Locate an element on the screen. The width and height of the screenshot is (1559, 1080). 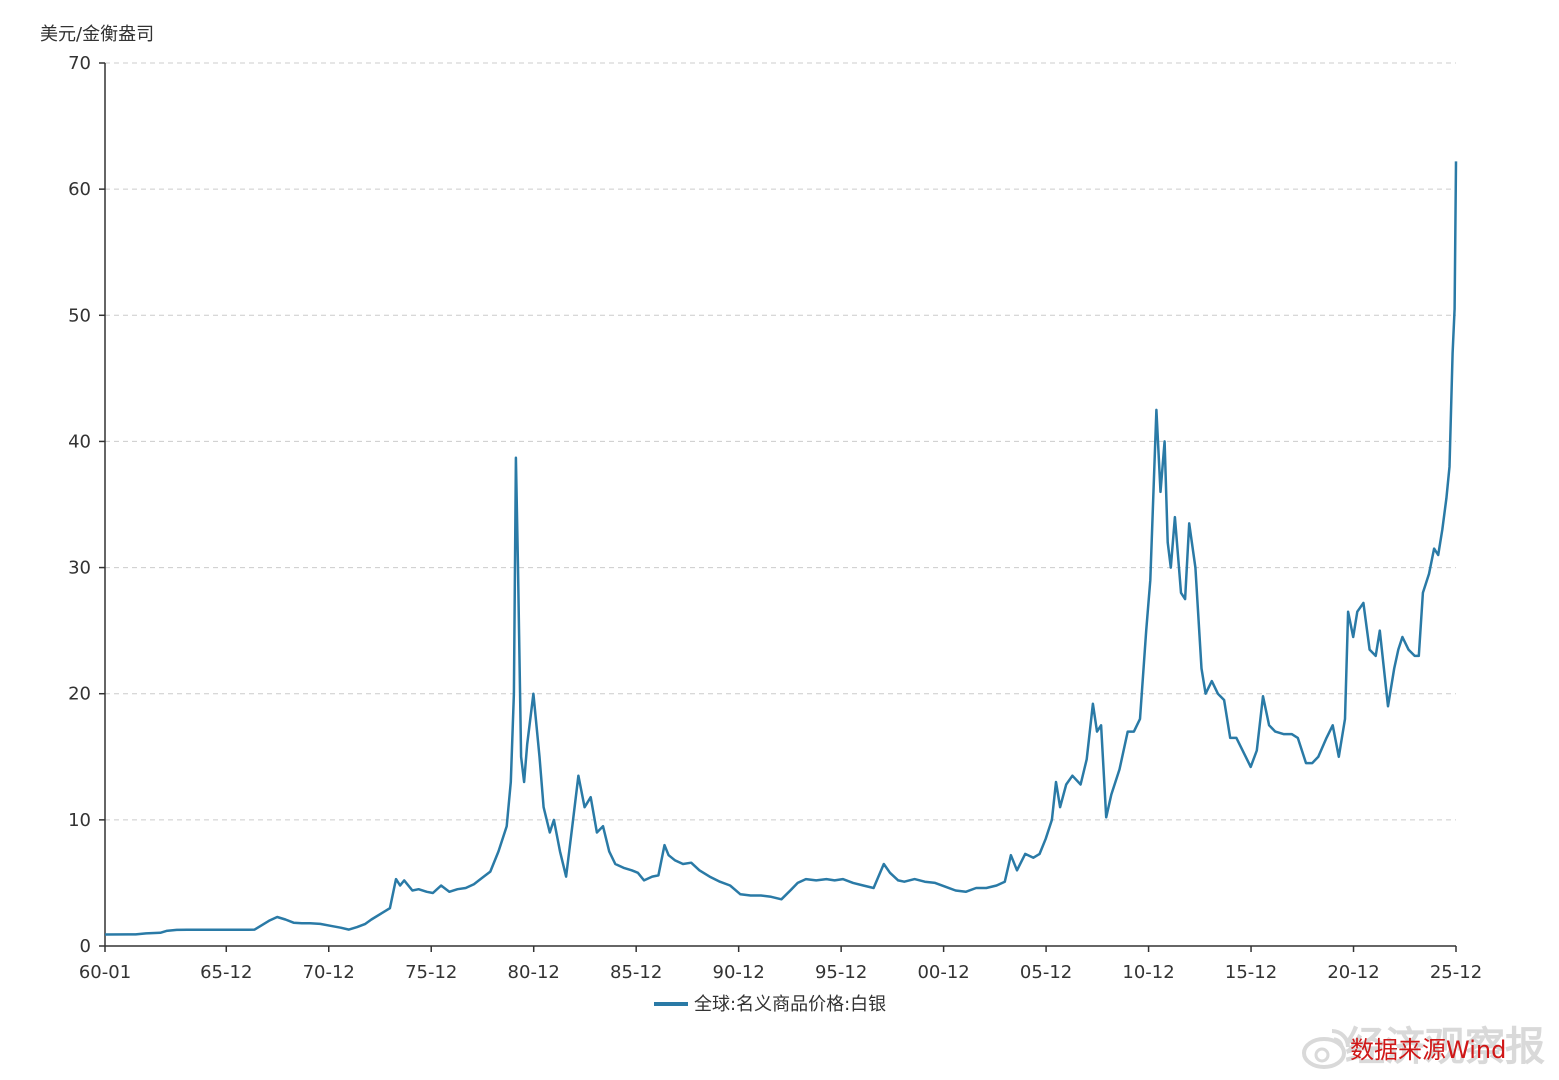
y-tick-label: 10 is located at coordinates (79, 820).